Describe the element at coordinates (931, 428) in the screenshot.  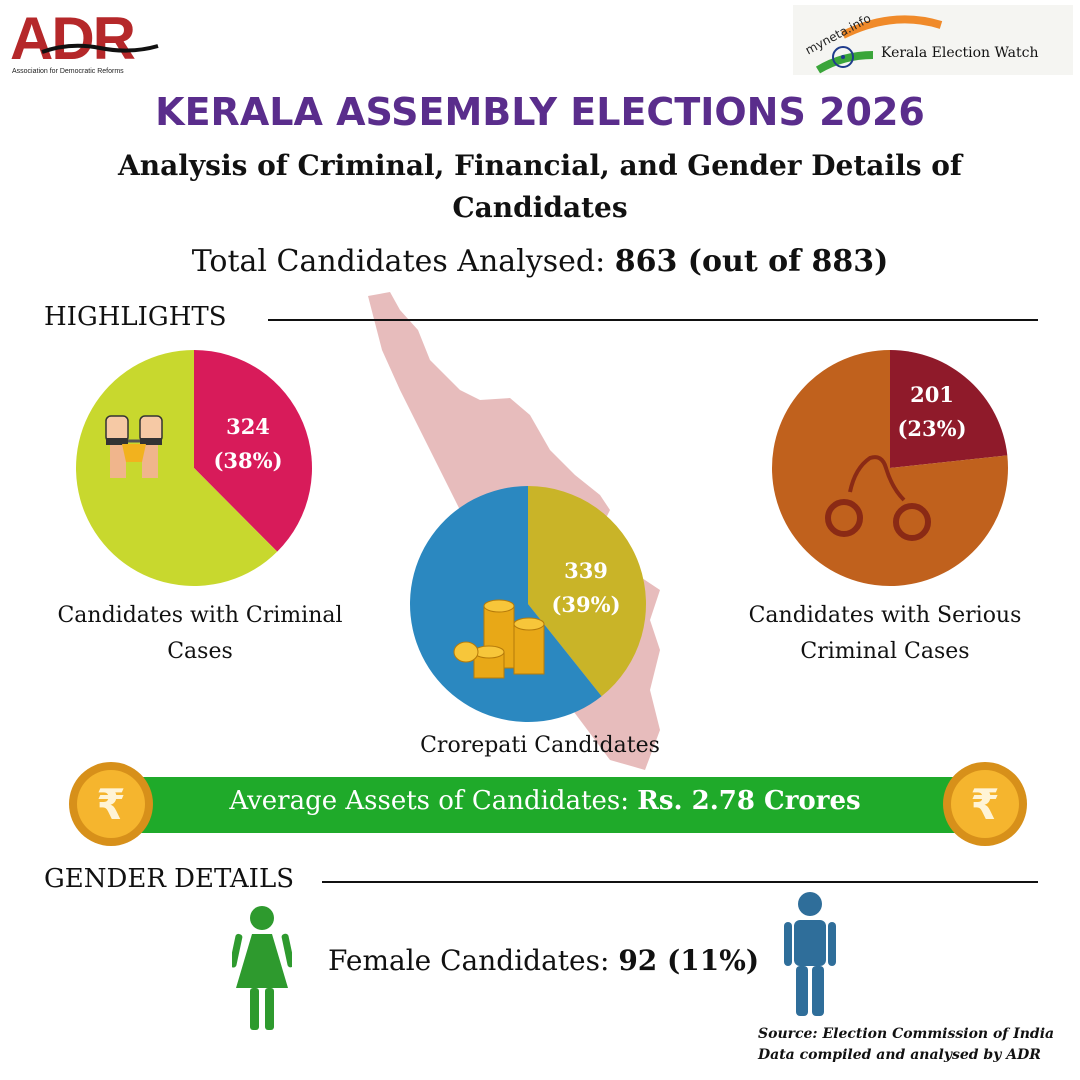
I see `pie-serious-pct: (23%)` at that location.